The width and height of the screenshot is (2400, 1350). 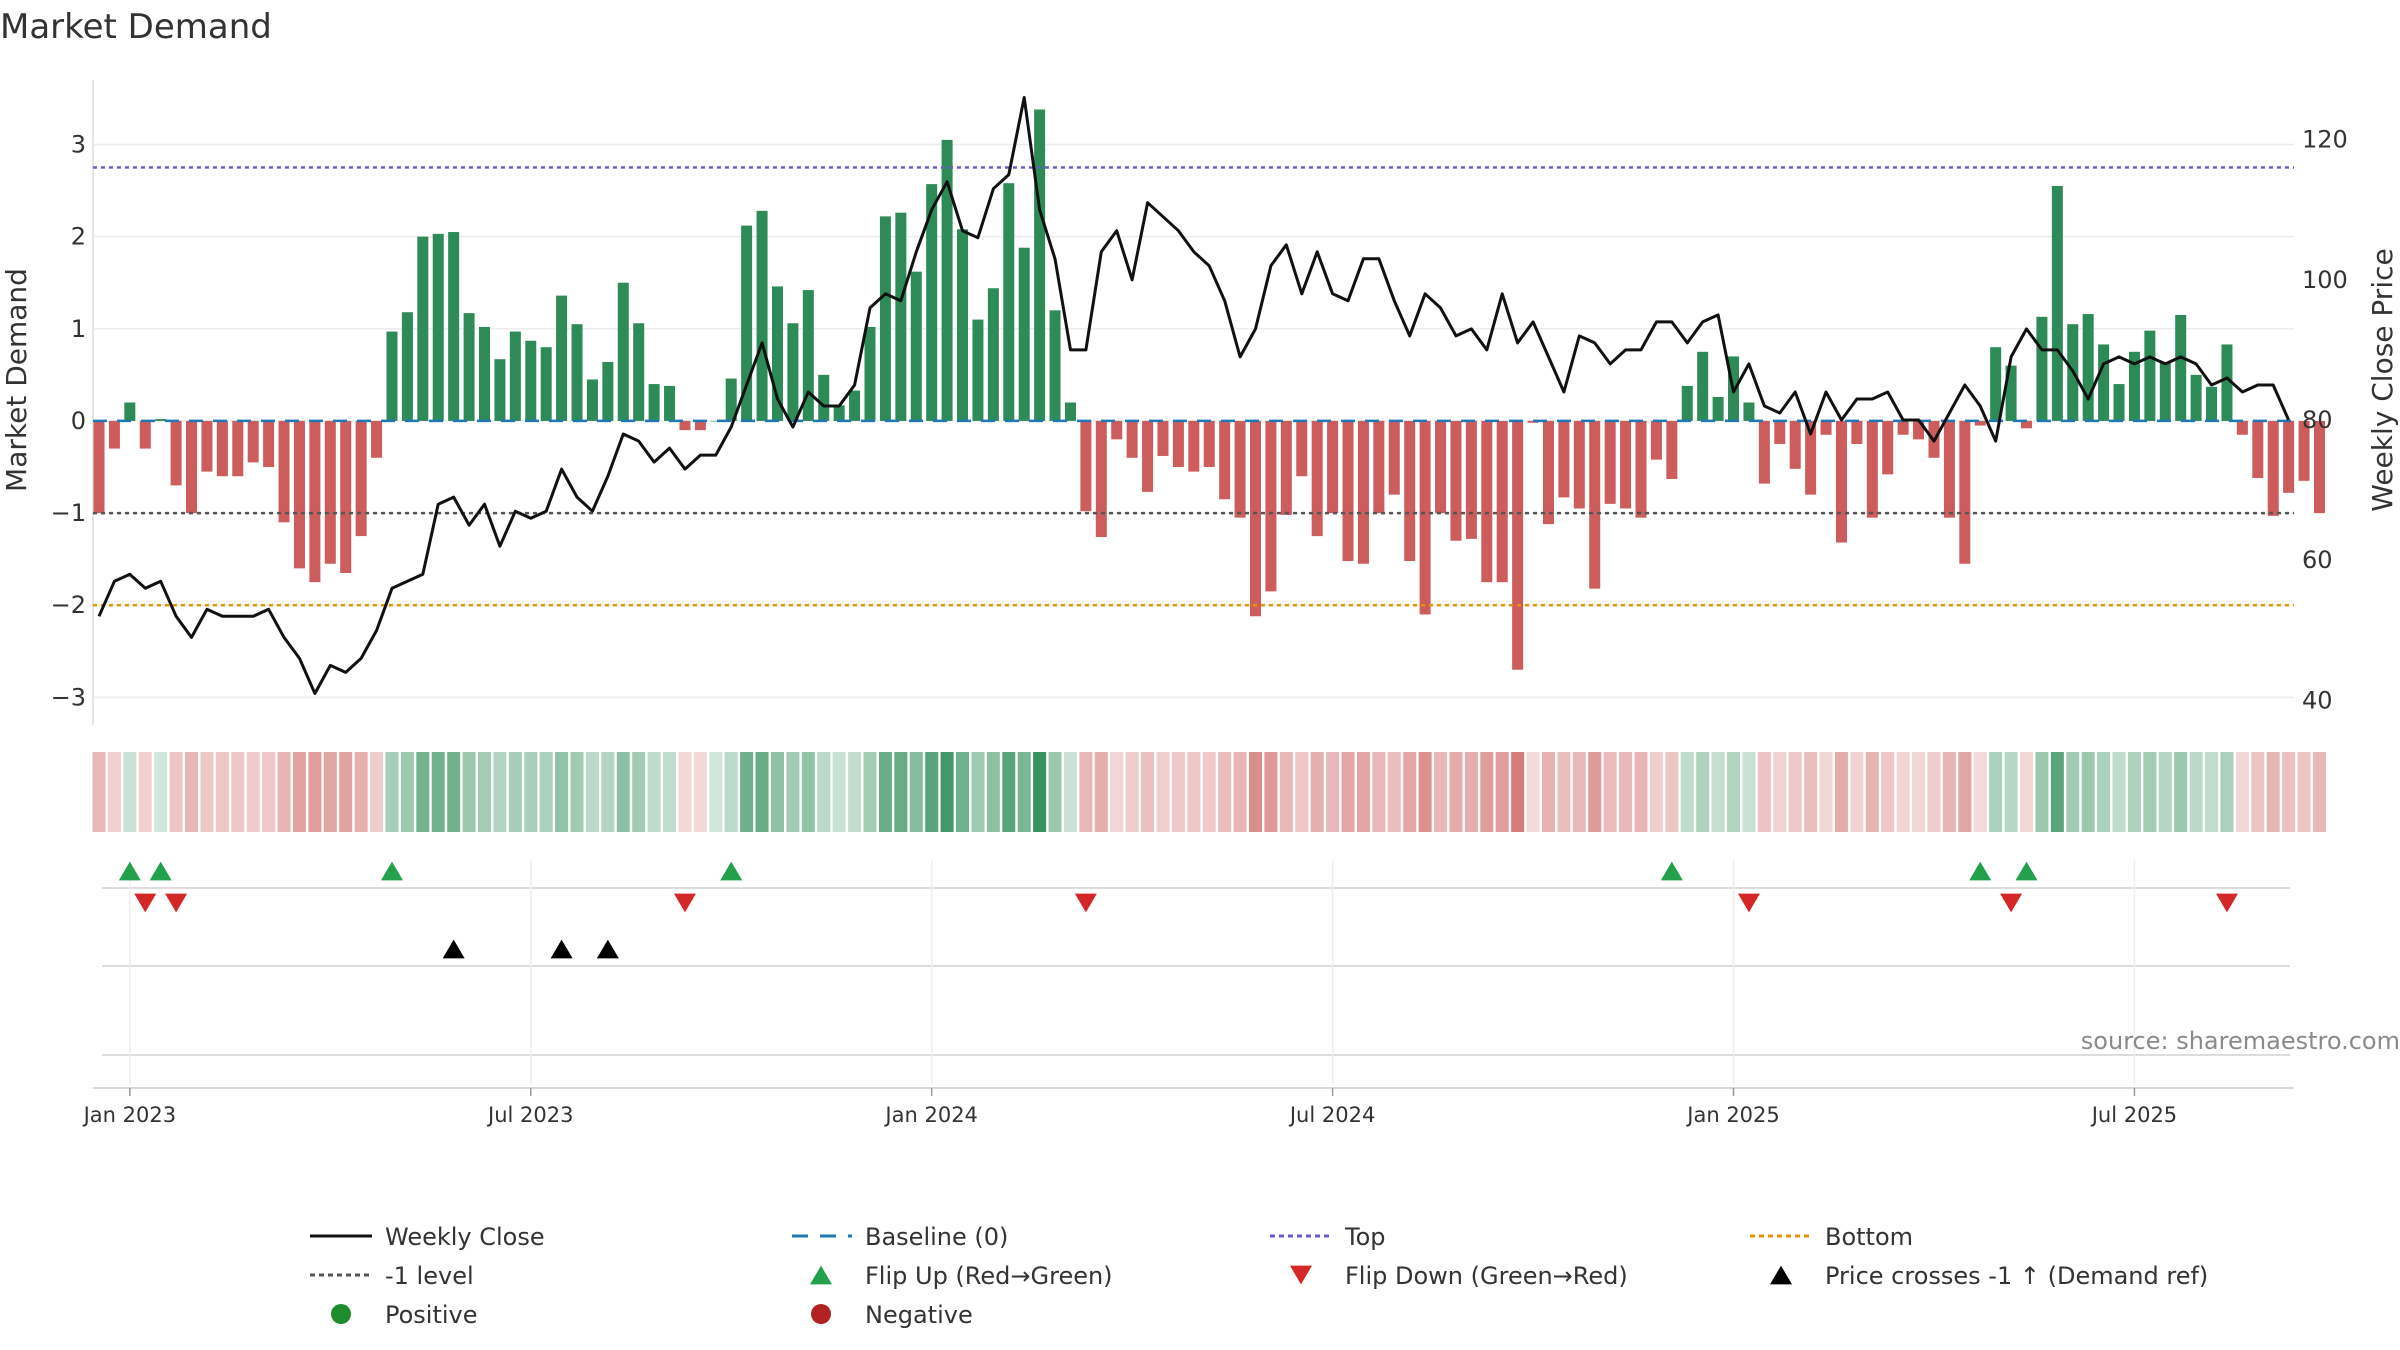 What do you see at coordinates (821, 1275) in the screenshot?
I see `legend-swatch-flip_up` at bounding box center [821, 1275].